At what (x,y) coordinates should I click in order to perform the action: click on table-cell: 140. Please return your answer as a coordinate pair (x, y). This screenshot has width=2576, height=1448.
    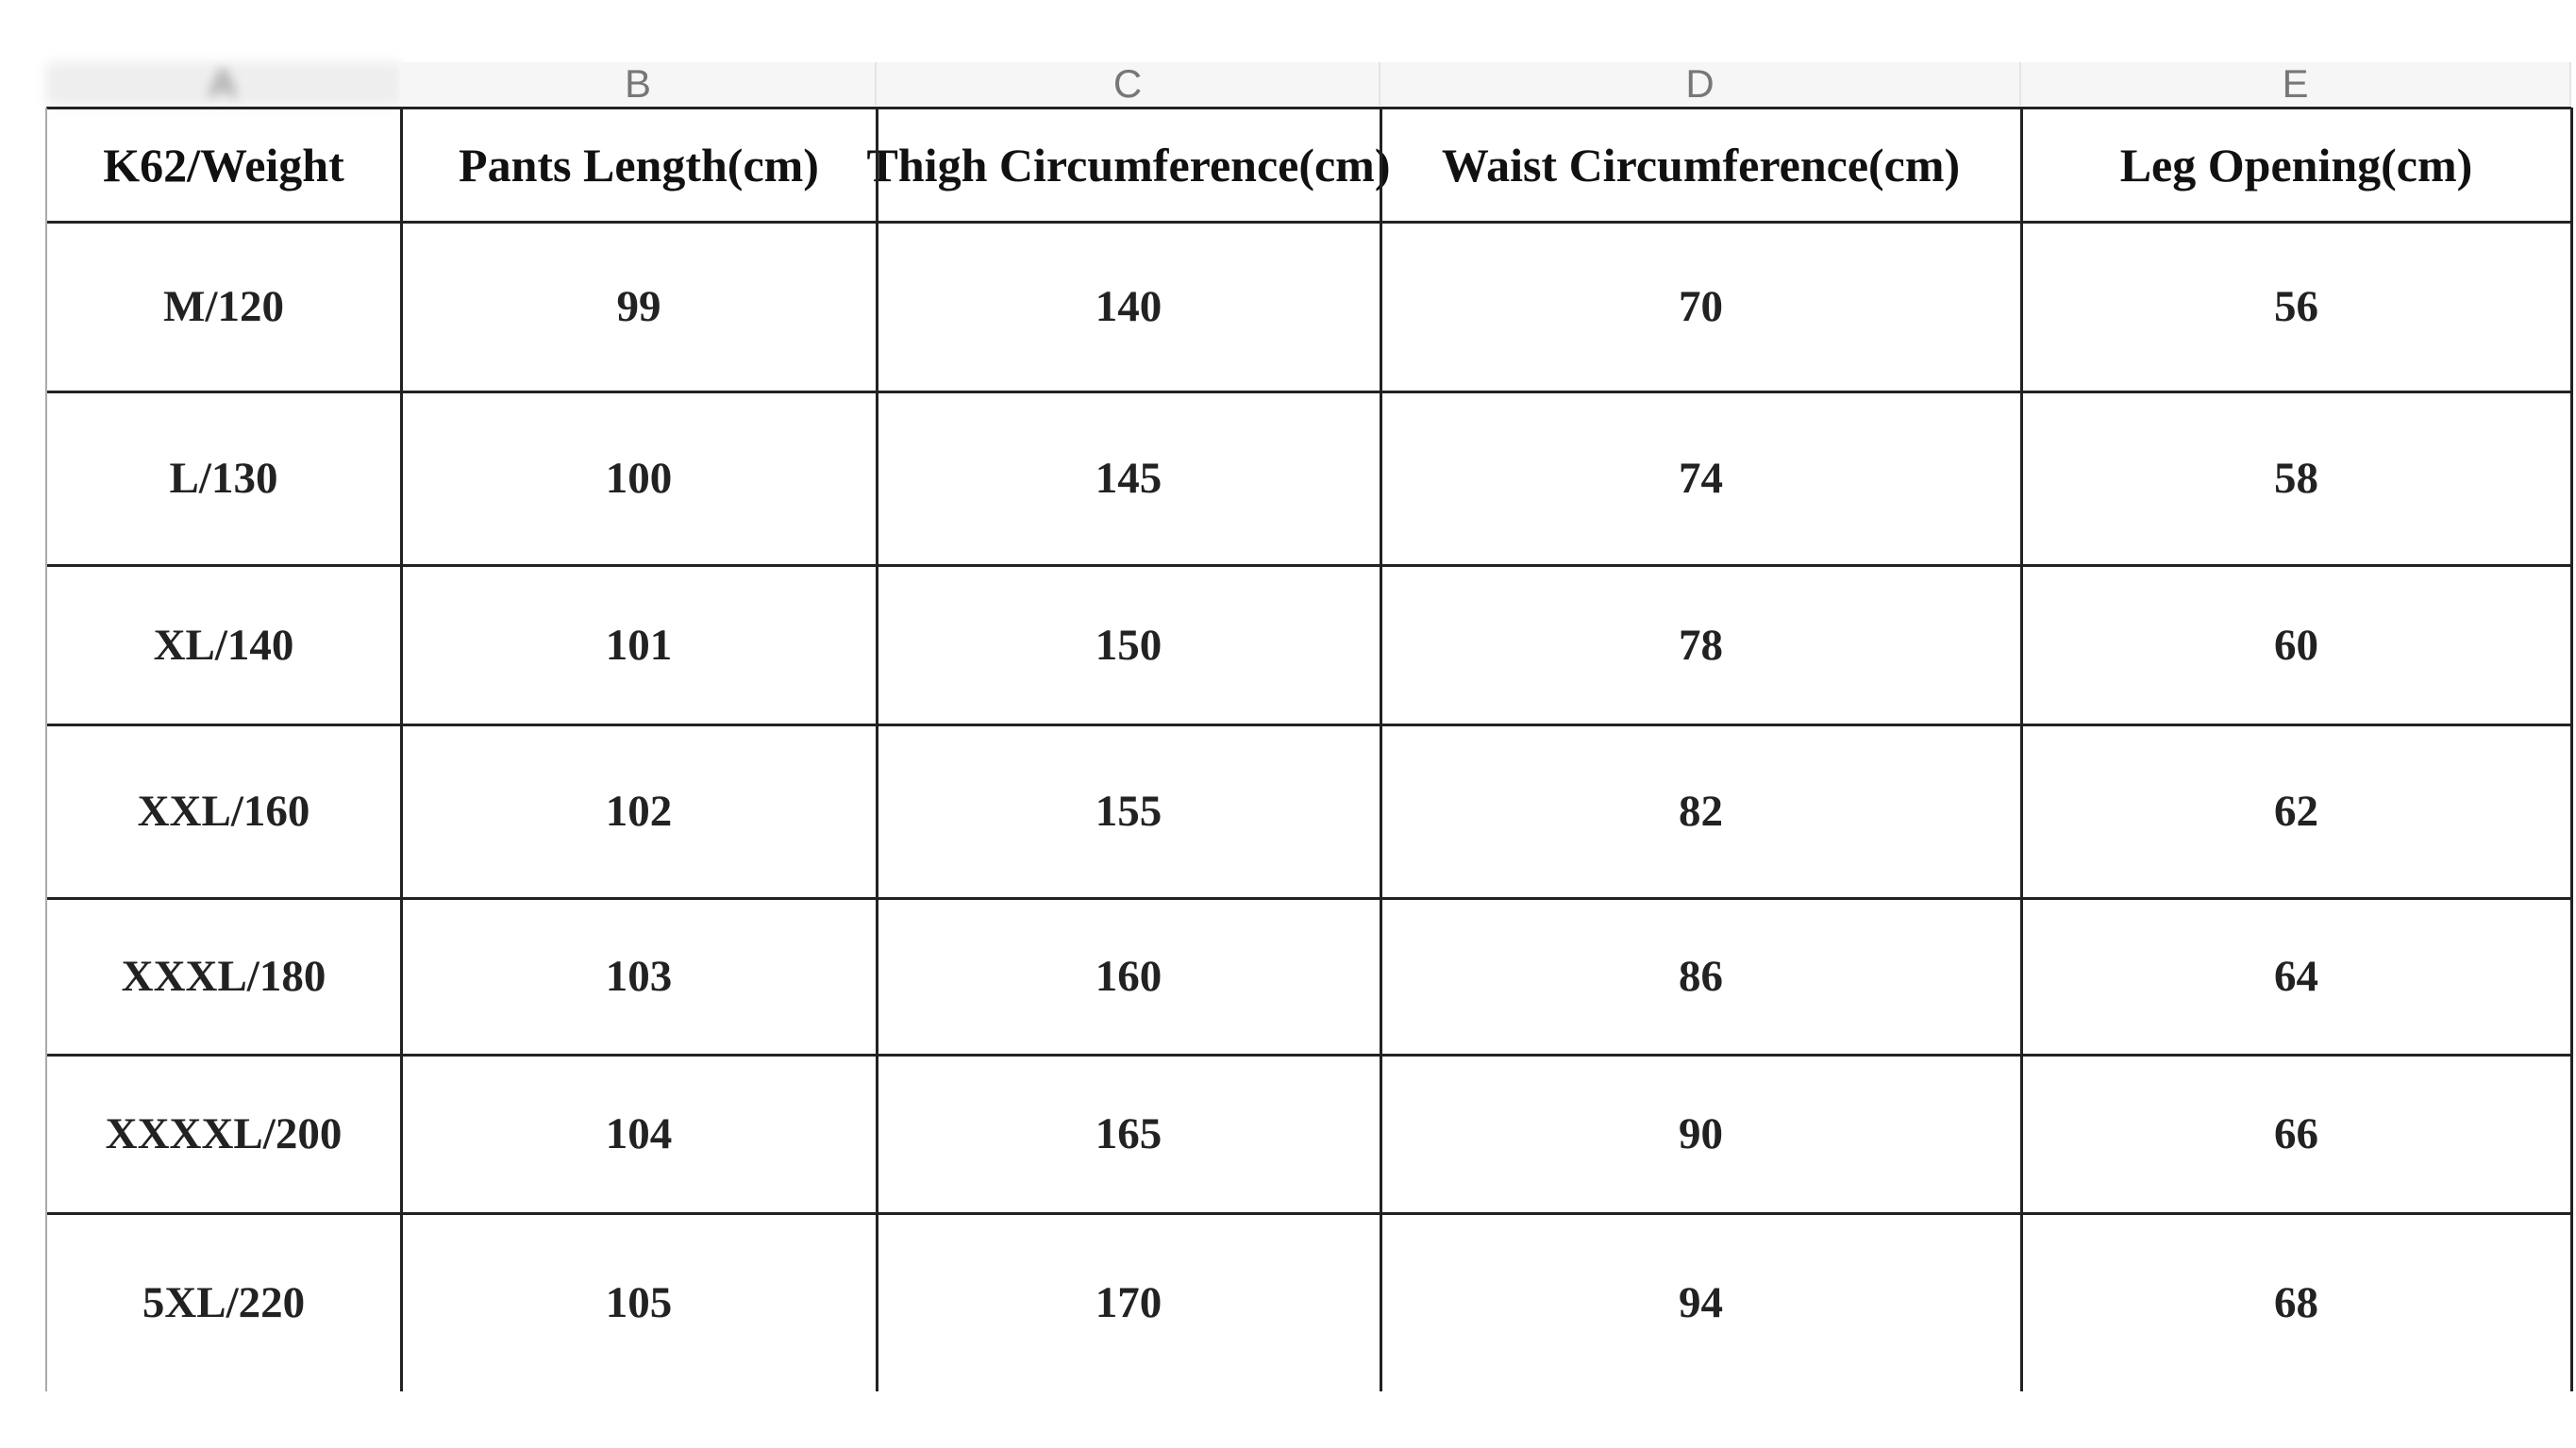
    Looking at the image, I should click on (1129, 306).